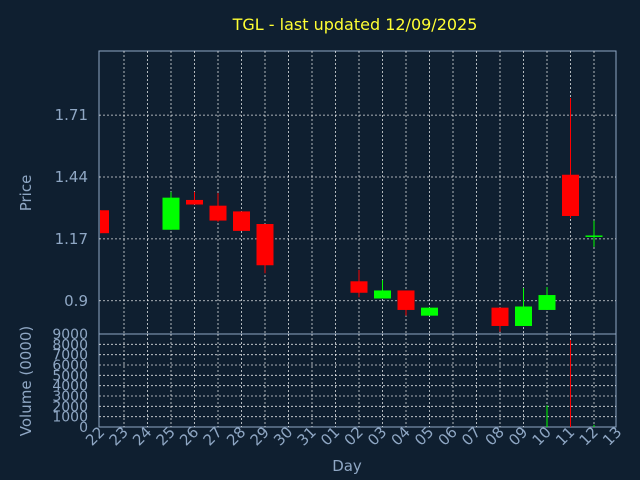 The width and height of the screenshot is (640, 480). Describe the element at coordinates (71, 239) in the screenshot. I see `price-tick-label: 1.17` at that location.